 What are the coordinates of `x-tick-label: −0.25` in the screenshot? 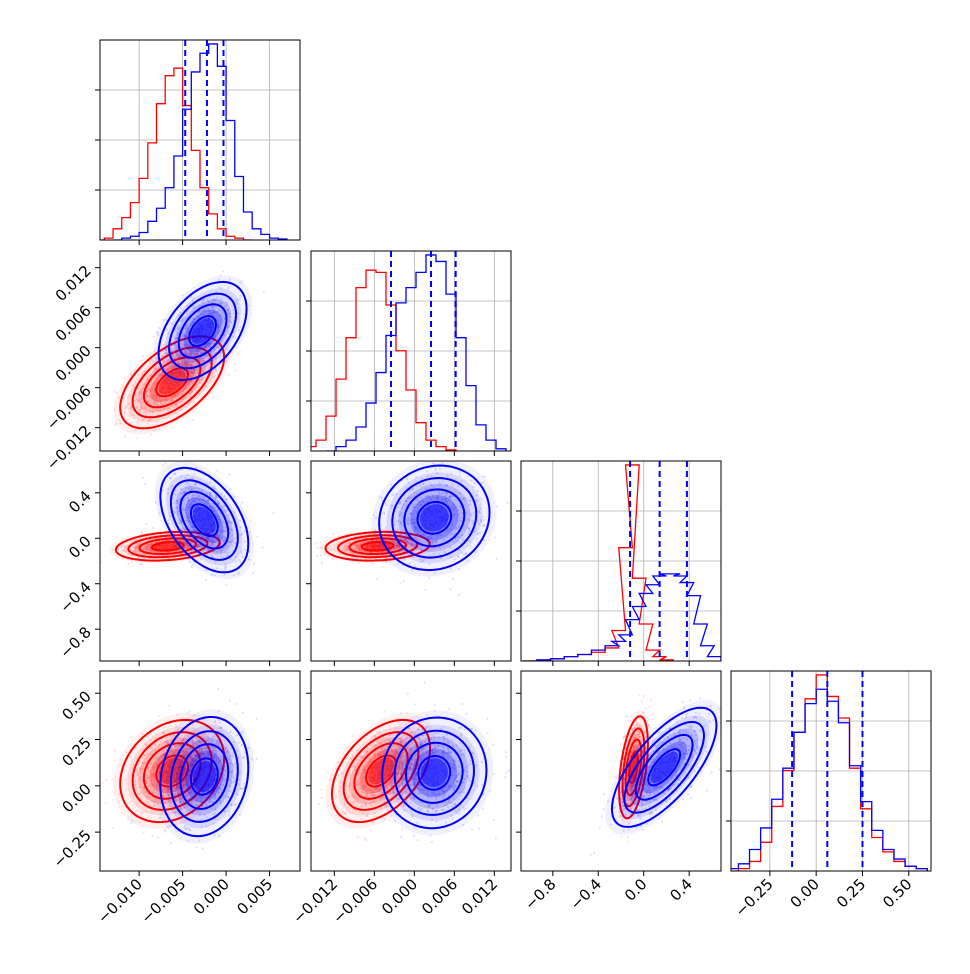 It's located at (753, 897).